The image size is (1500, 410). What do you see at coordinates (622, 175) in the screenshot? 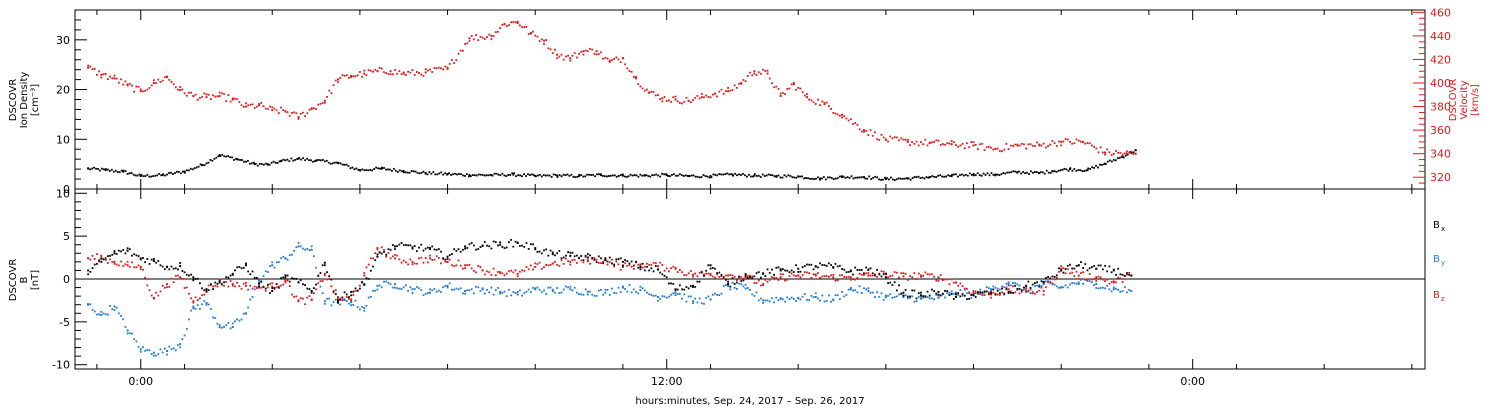
I see `density-series-point` at bounding box center [622, 175].